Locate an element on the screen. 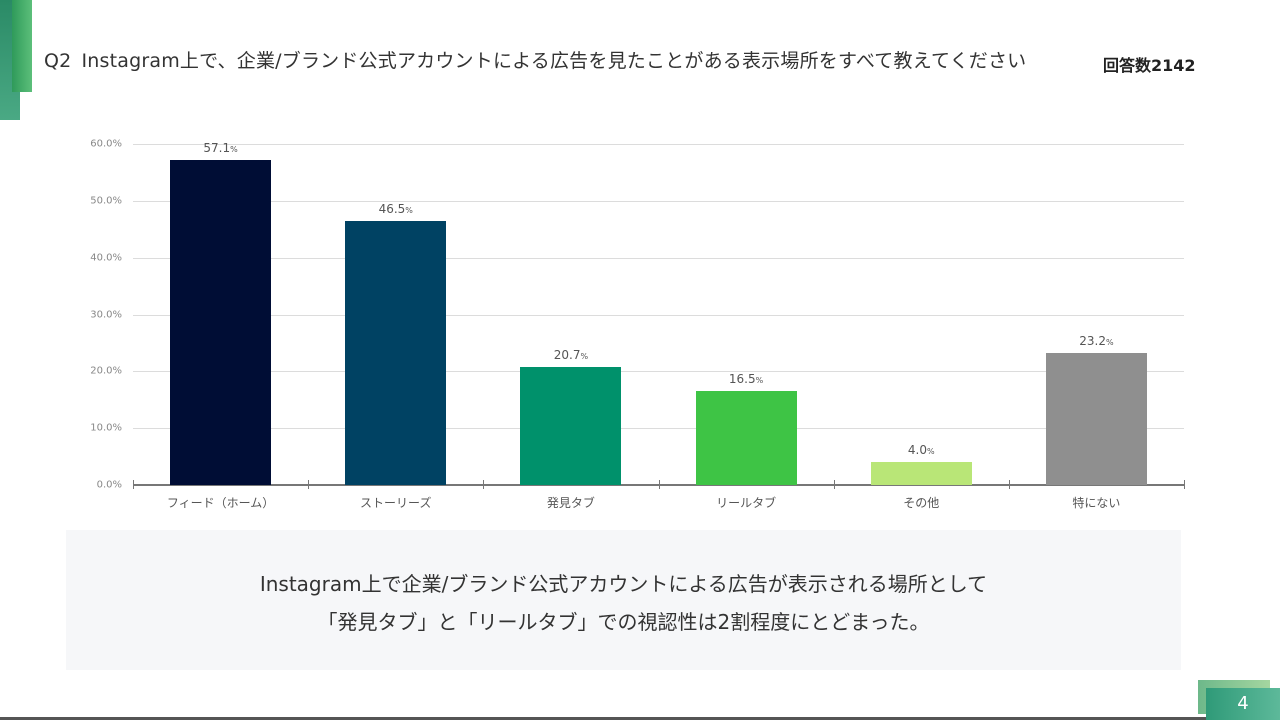 Image resolution: width=1280 pixels, height=720 pixels. y-axis-tick-label: 30.0% is located at coordinates (106, 314).